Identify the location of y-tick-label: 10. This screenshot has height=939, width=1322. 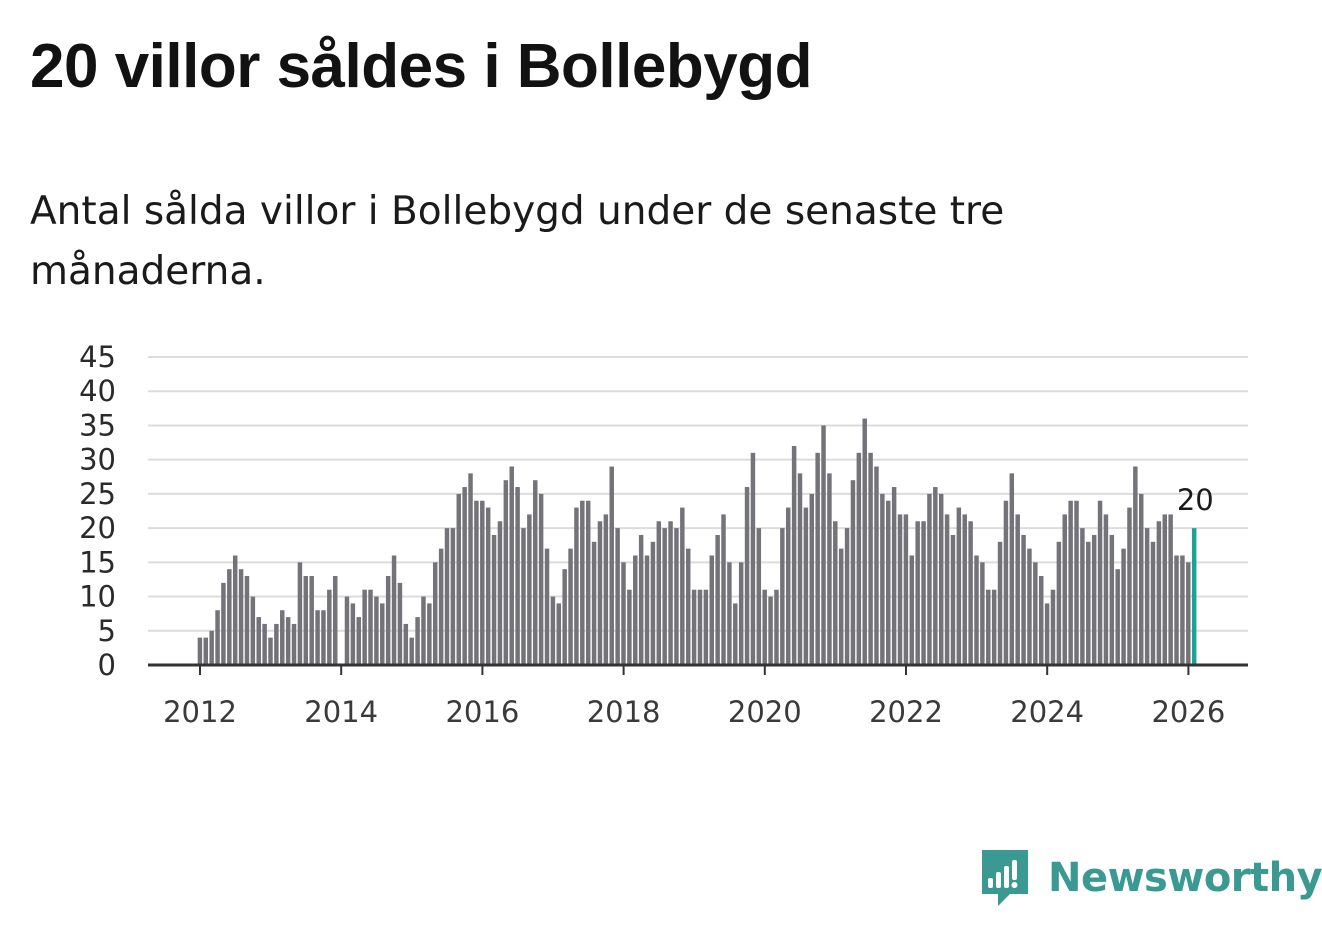
(97, 597).